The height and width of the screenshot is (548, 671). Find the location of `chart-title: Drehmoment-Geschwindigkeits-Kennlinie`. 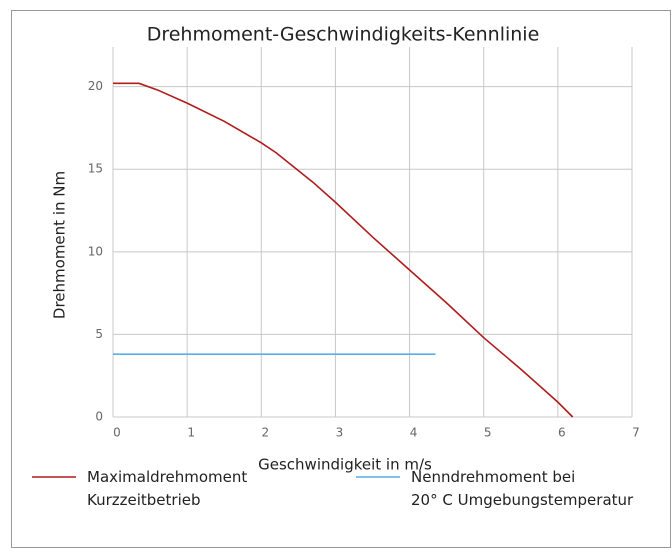

chart-title: Drehmoment-Geschwindigkeits-Kennlinie is located at coordinates (343, 35).